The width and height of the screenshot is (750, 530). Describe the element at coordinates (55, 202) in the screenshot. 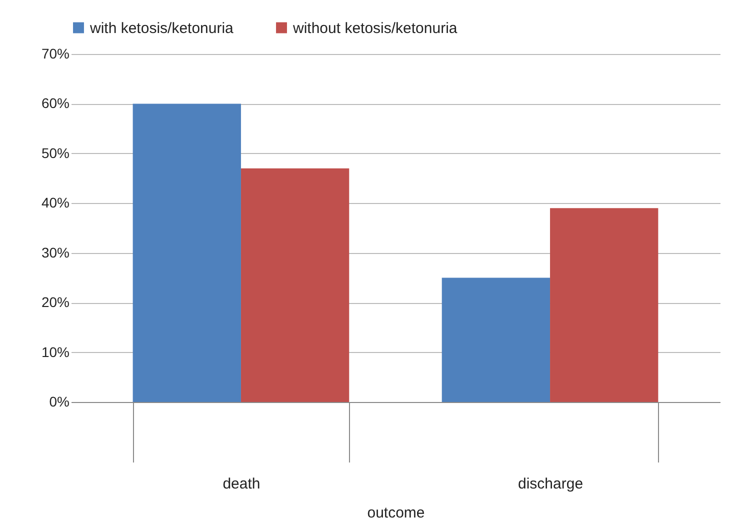

I see `y-tick-label: 40%` at that location.